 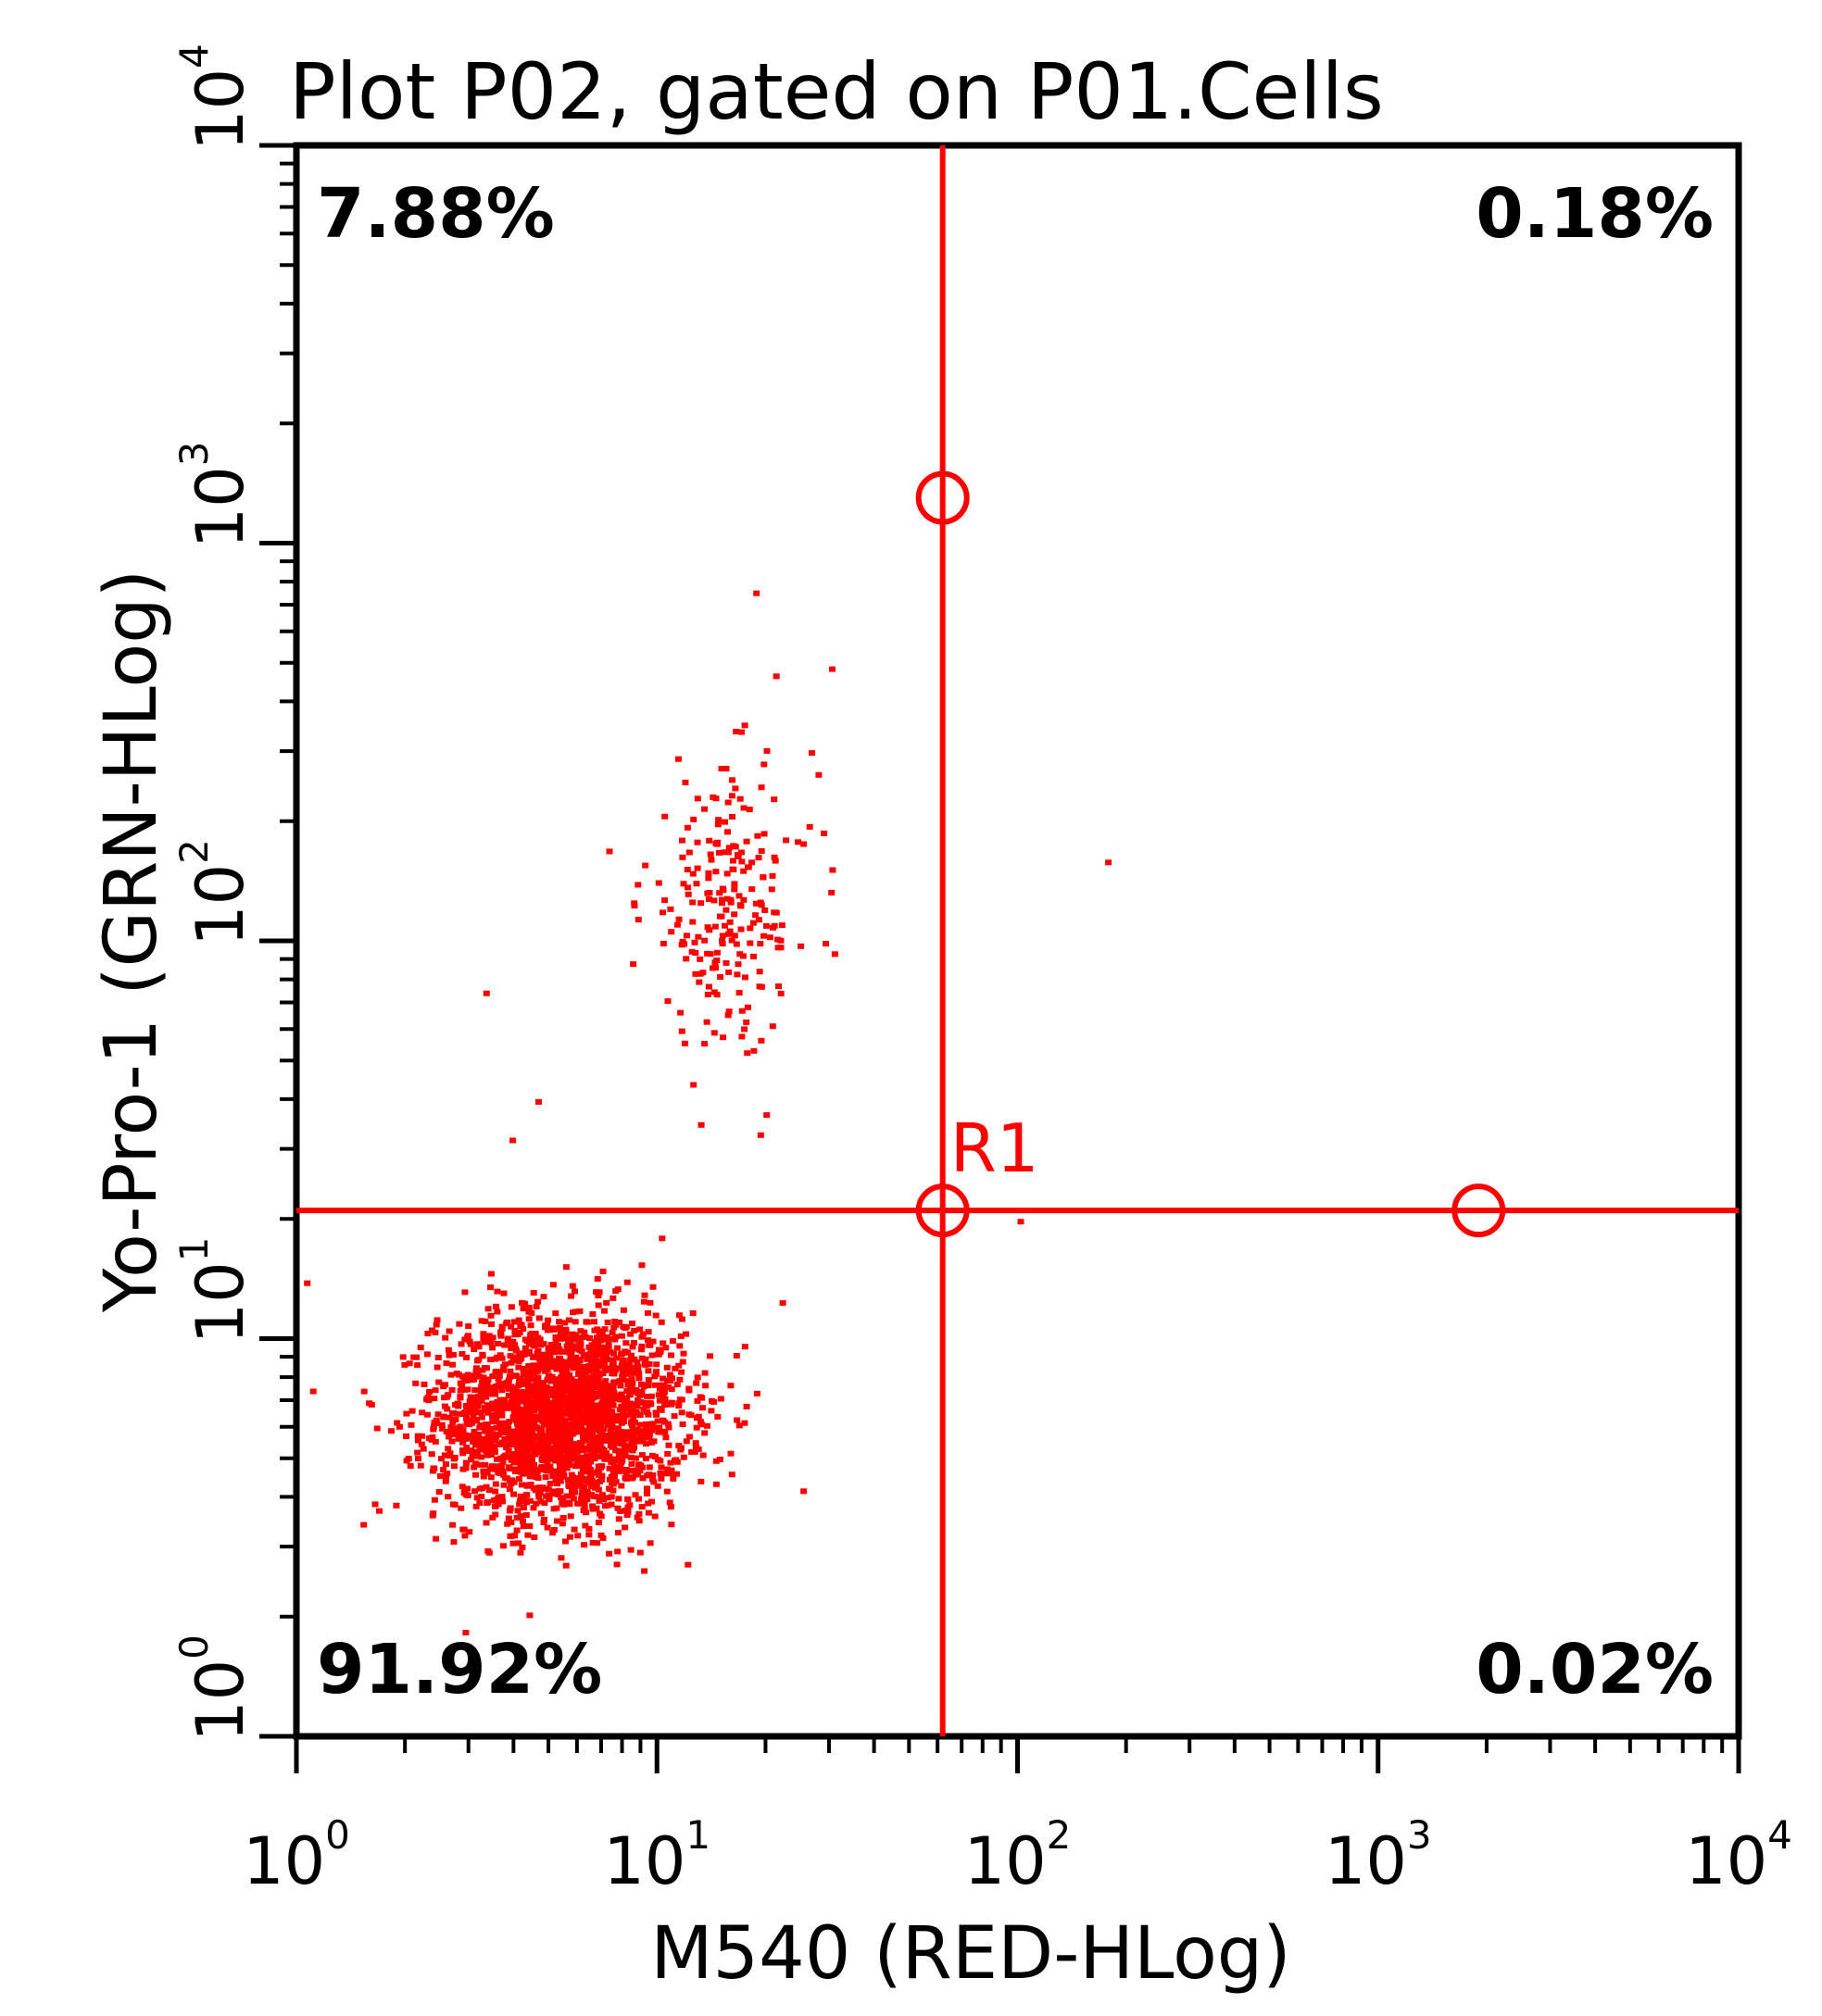 What do you see at coordinates (296, 1855) in the screenshot?
I see `x-tick-label: 10⁰` at bounding box center [296, 1855].